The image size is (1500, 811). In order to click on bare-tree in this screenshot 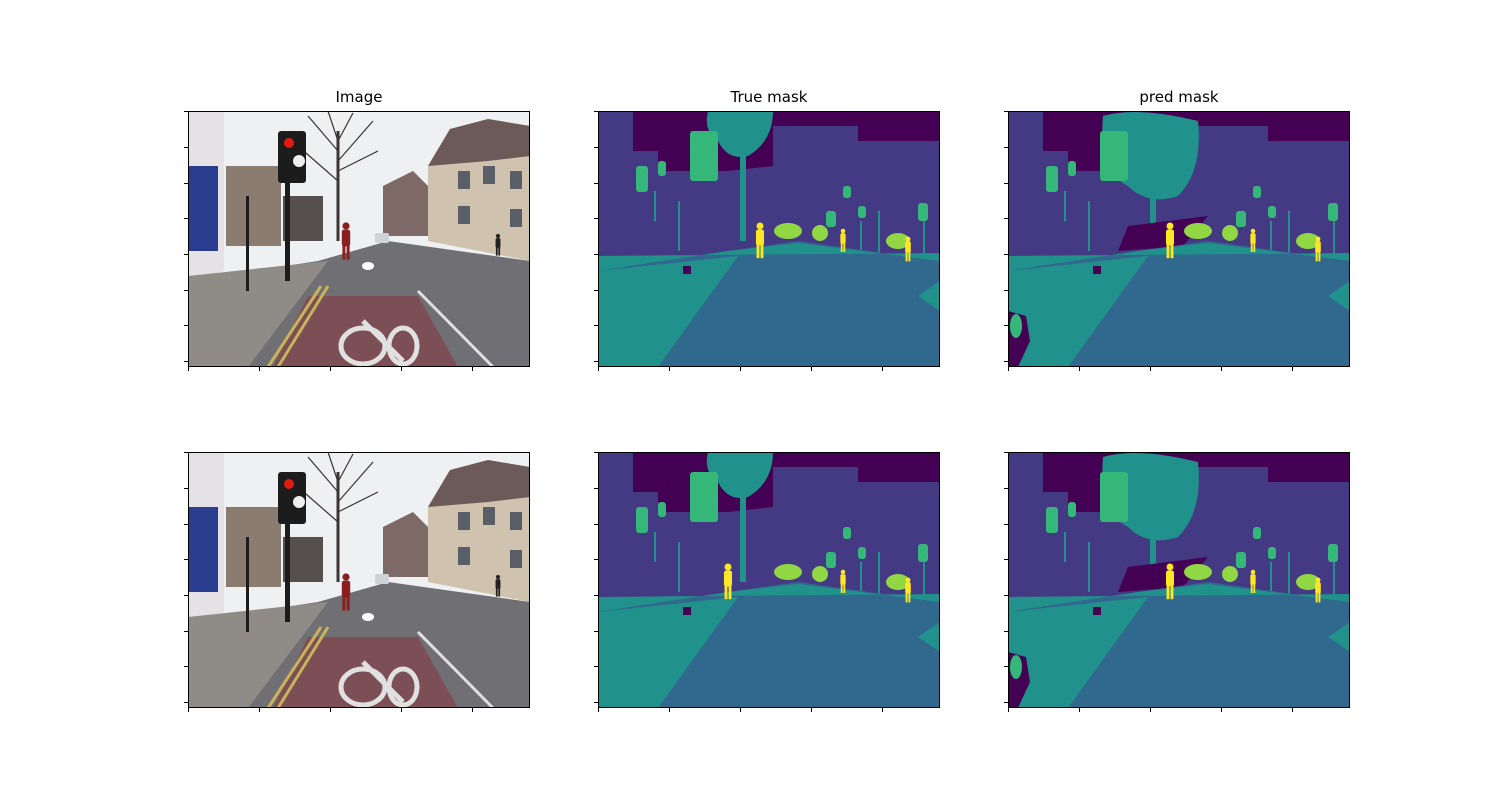, I will do `click(338, 175)`.